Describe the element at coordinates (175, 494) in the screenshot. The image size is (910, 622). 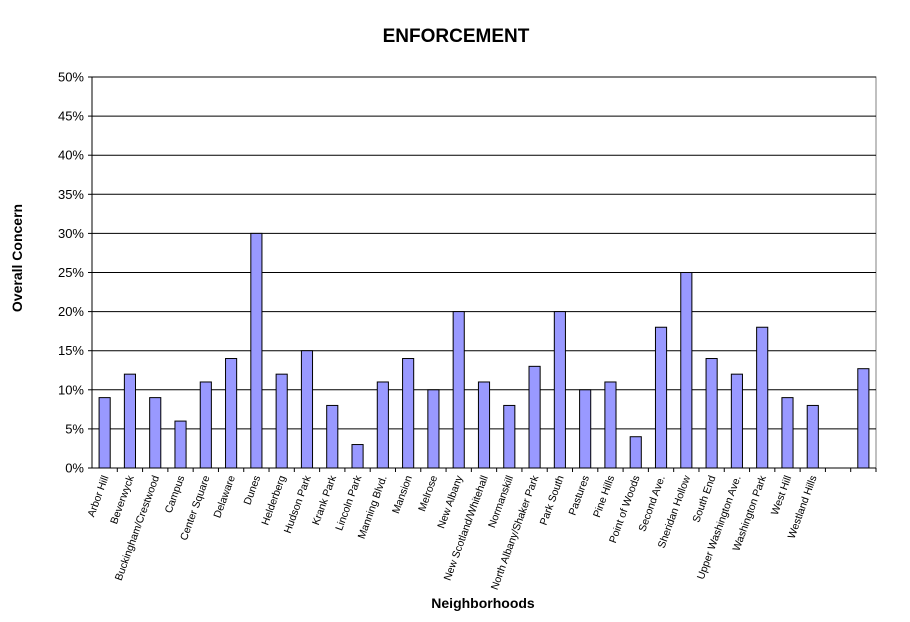
I see `x-tick-label: Campus` at that location.